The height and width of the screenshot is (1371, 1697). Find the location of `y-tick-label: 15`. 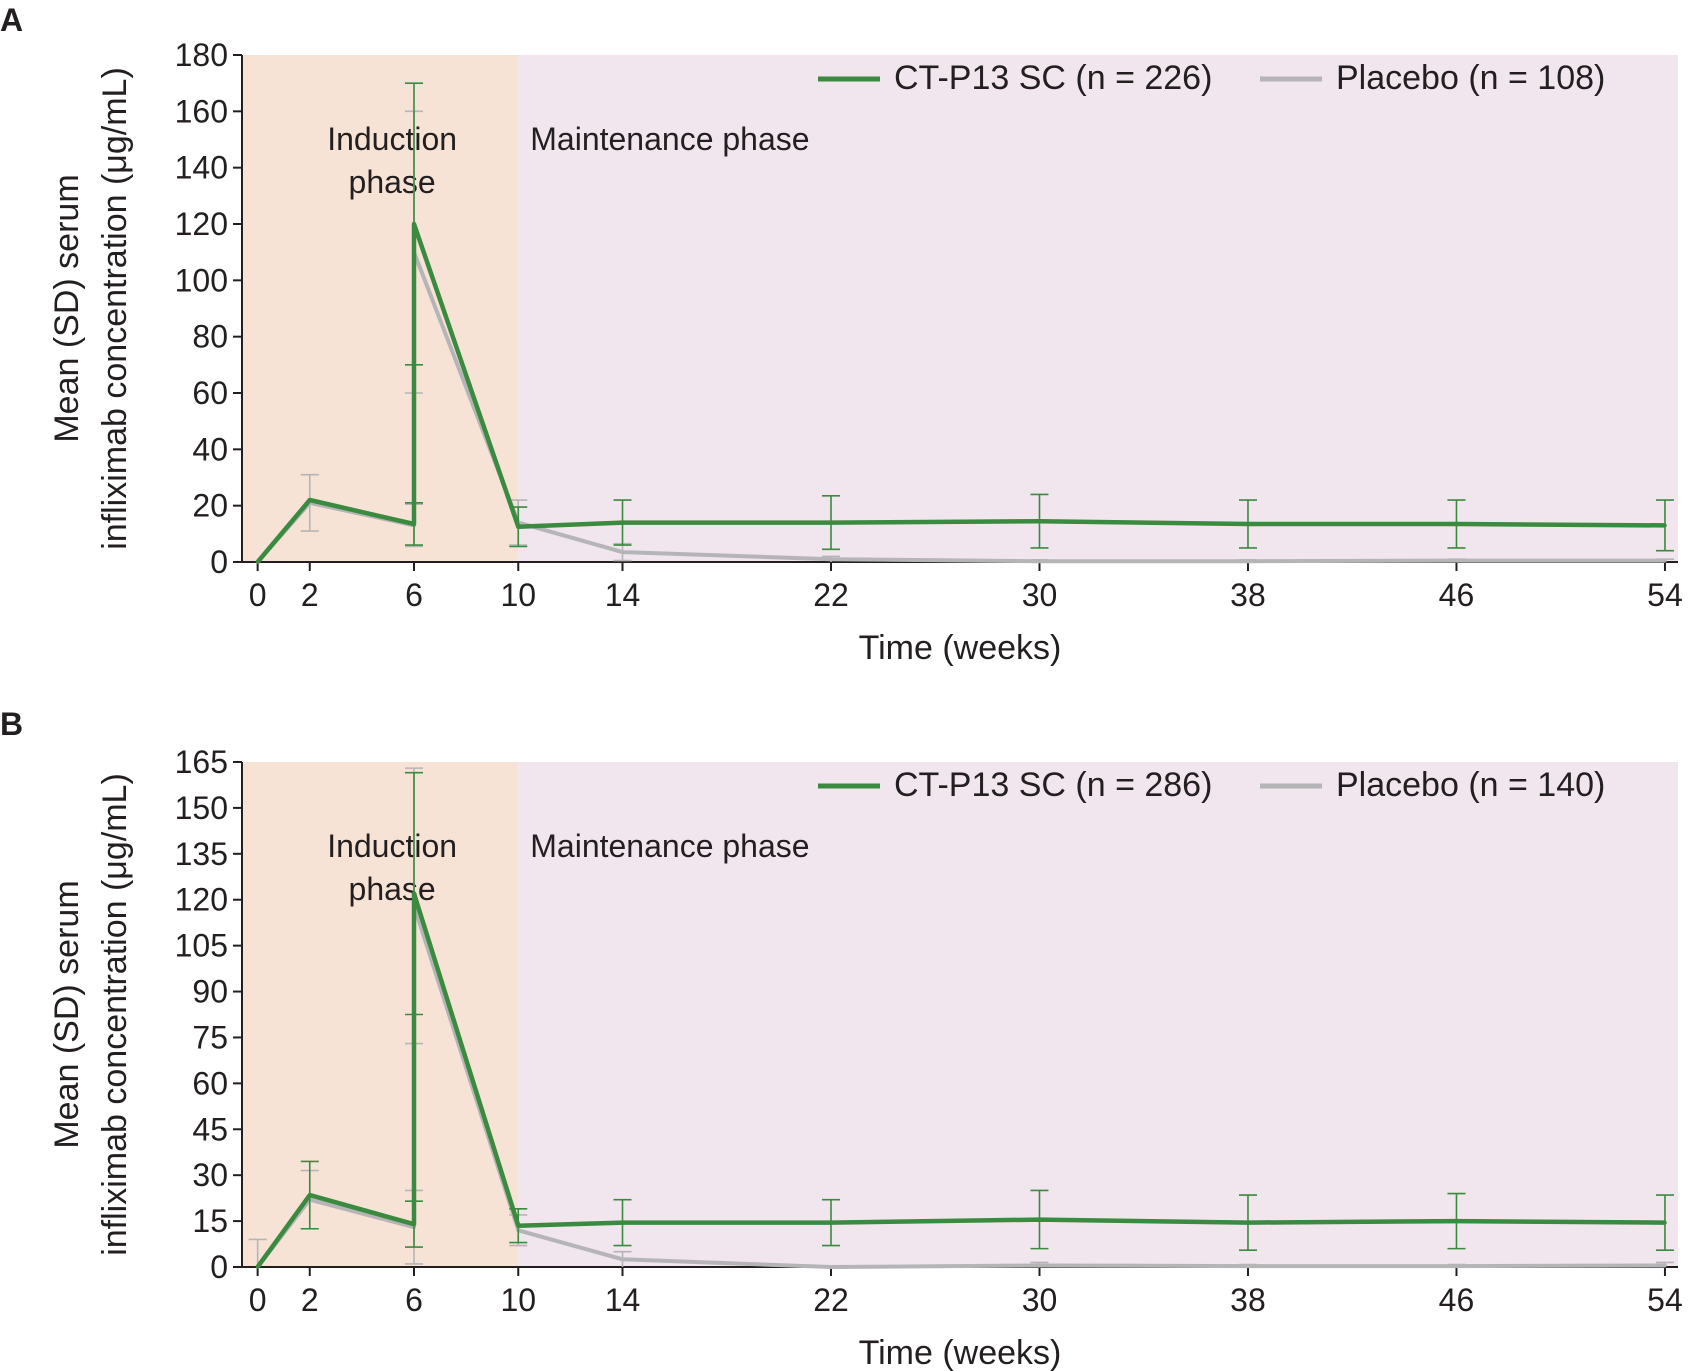

y-tick-label: 15 is located at coordinates (210, 1221).